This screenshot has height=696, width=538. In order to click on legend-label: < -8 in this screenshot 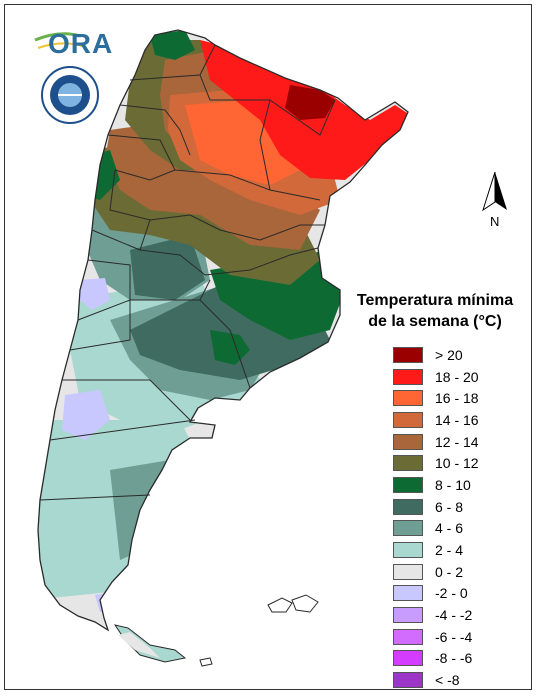, I will do `click(447, 680)`.